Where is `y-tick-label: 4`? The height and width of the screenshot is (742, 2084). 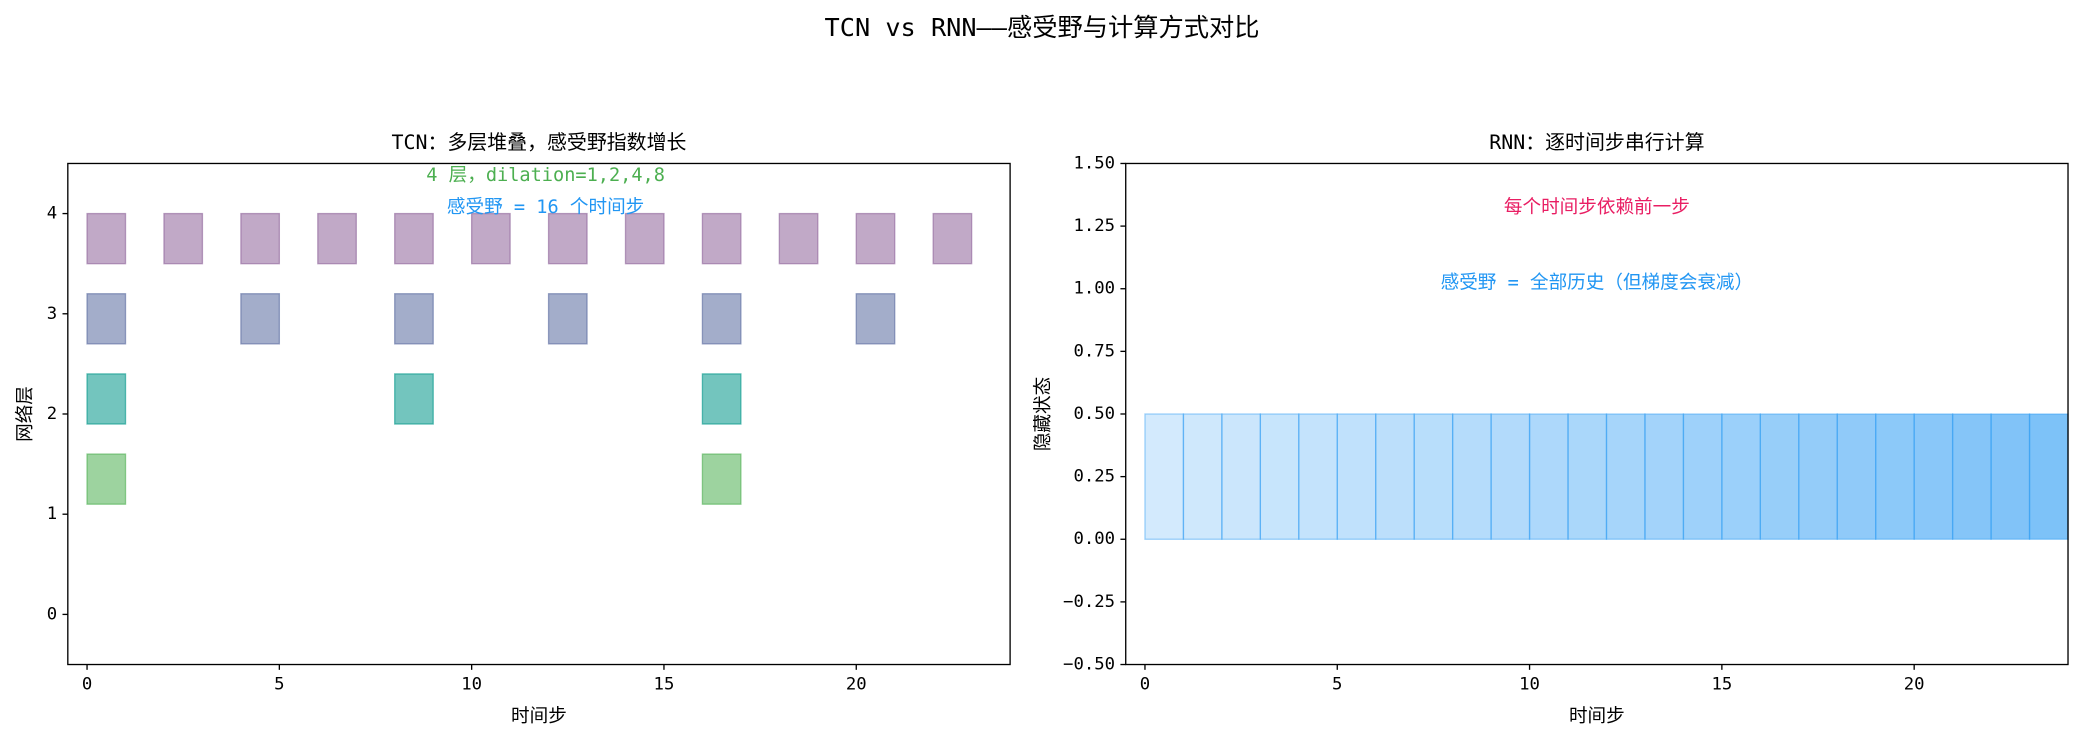
y-tick-label: 4 is located at coordinates (52, 214).